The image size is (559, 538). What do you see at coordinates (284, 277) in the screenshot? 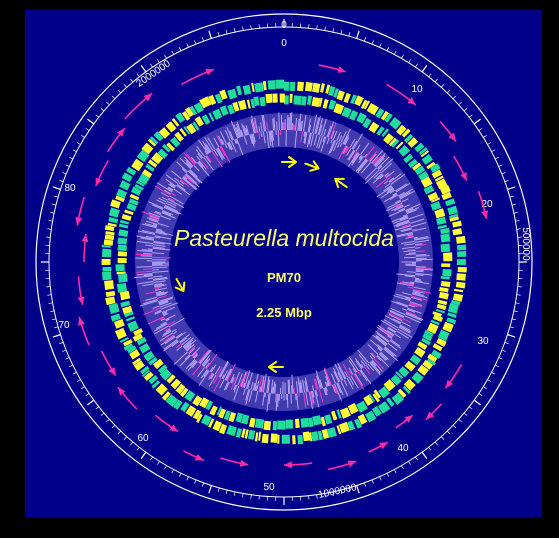
I see `strain-label: PM70` at bounding box center [284, 277].